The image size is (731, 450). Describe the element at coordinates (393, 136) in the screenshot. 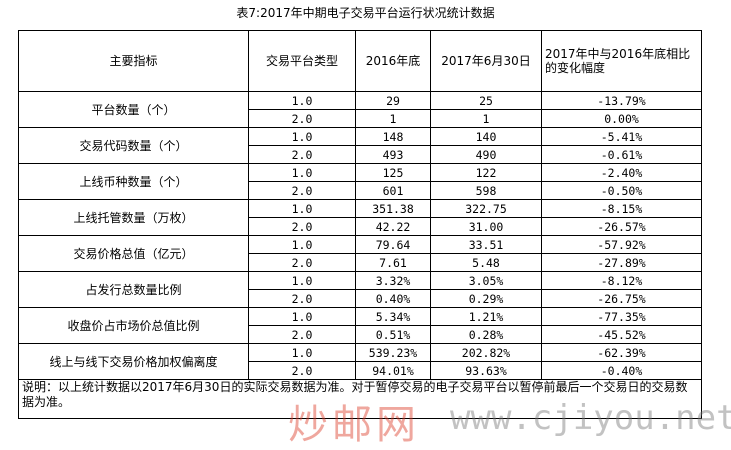

I see `value-cell: 148` at that location.